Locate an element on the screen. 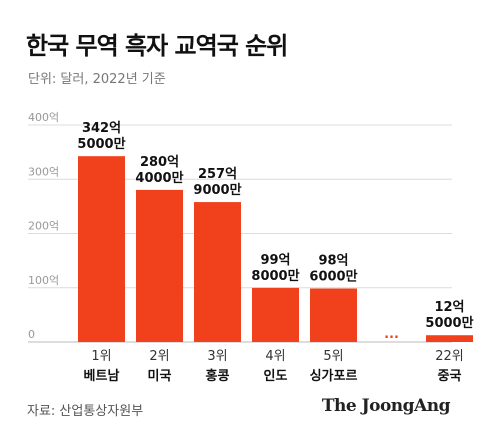  x-rank-label: 3위 is located at coordinates (217, 356).